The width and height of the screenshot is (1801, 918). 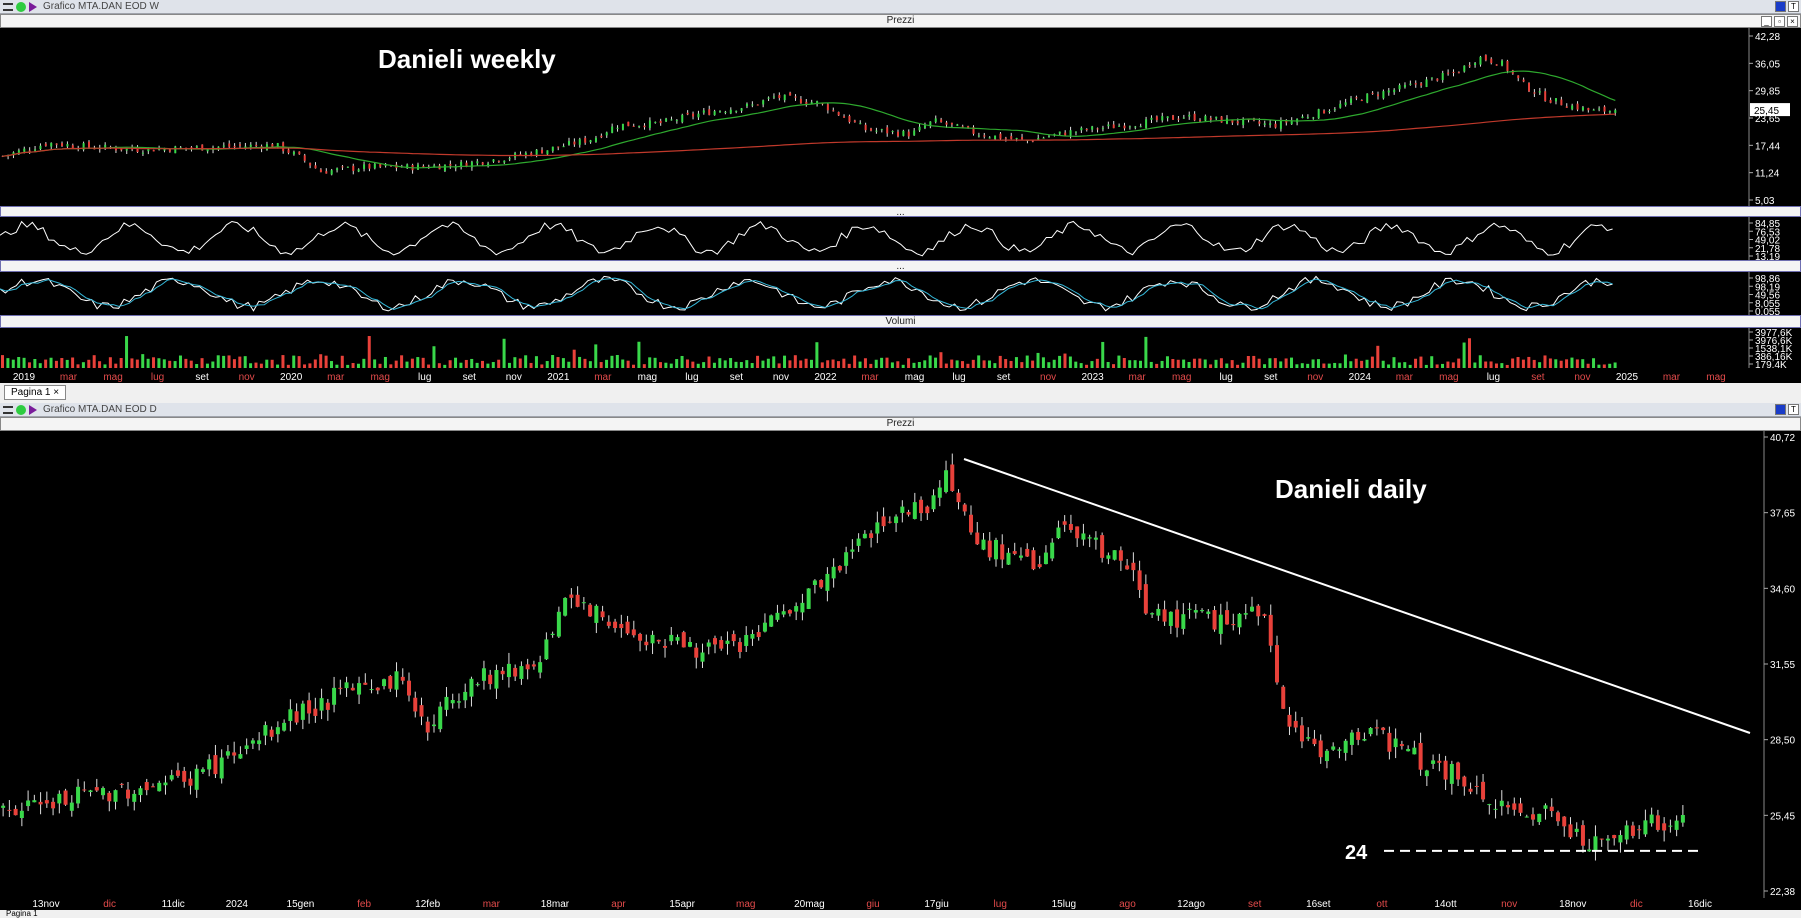 What do you see at coordinates (900, 7) in the screenshot?
I see `weekly-window-titlebar: Grafico MTA.DAN EOD W T` at bounding box center [900, 7].